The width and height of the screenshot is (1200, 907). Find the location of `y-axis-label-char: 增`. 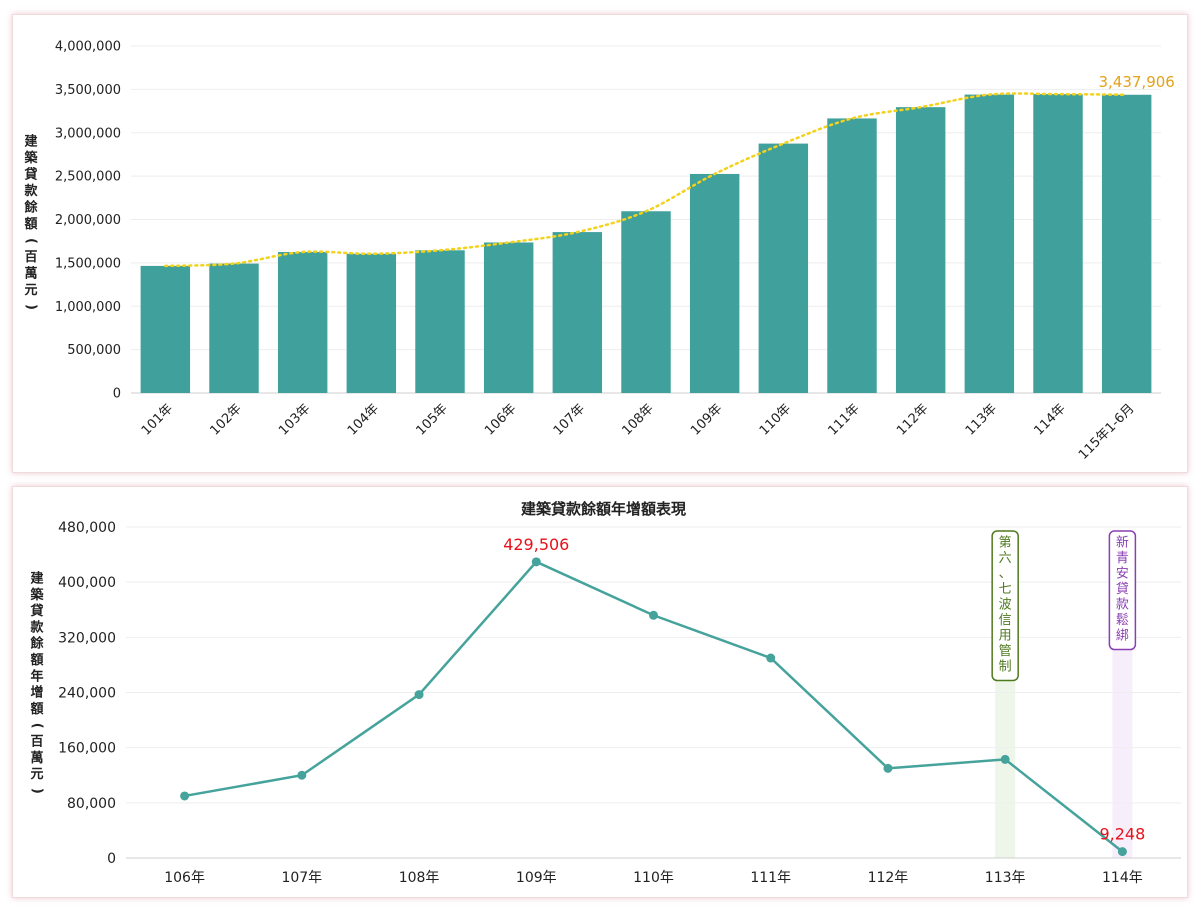

y-axis-label-char: 增 is located at coordinates (36, 693).